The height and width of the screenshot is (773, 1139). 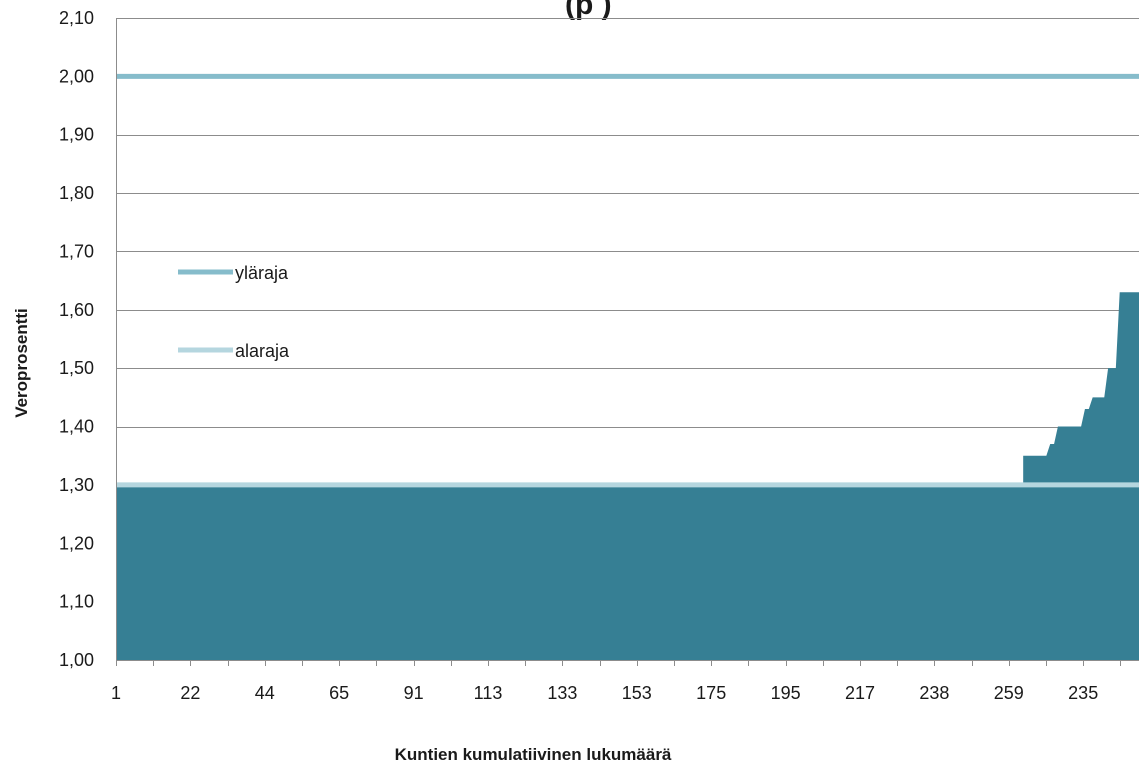 What do you see at coordinates (588, 10) in the screenshot?
I see `chart-title: (p )` at bounding box center [588, 10].